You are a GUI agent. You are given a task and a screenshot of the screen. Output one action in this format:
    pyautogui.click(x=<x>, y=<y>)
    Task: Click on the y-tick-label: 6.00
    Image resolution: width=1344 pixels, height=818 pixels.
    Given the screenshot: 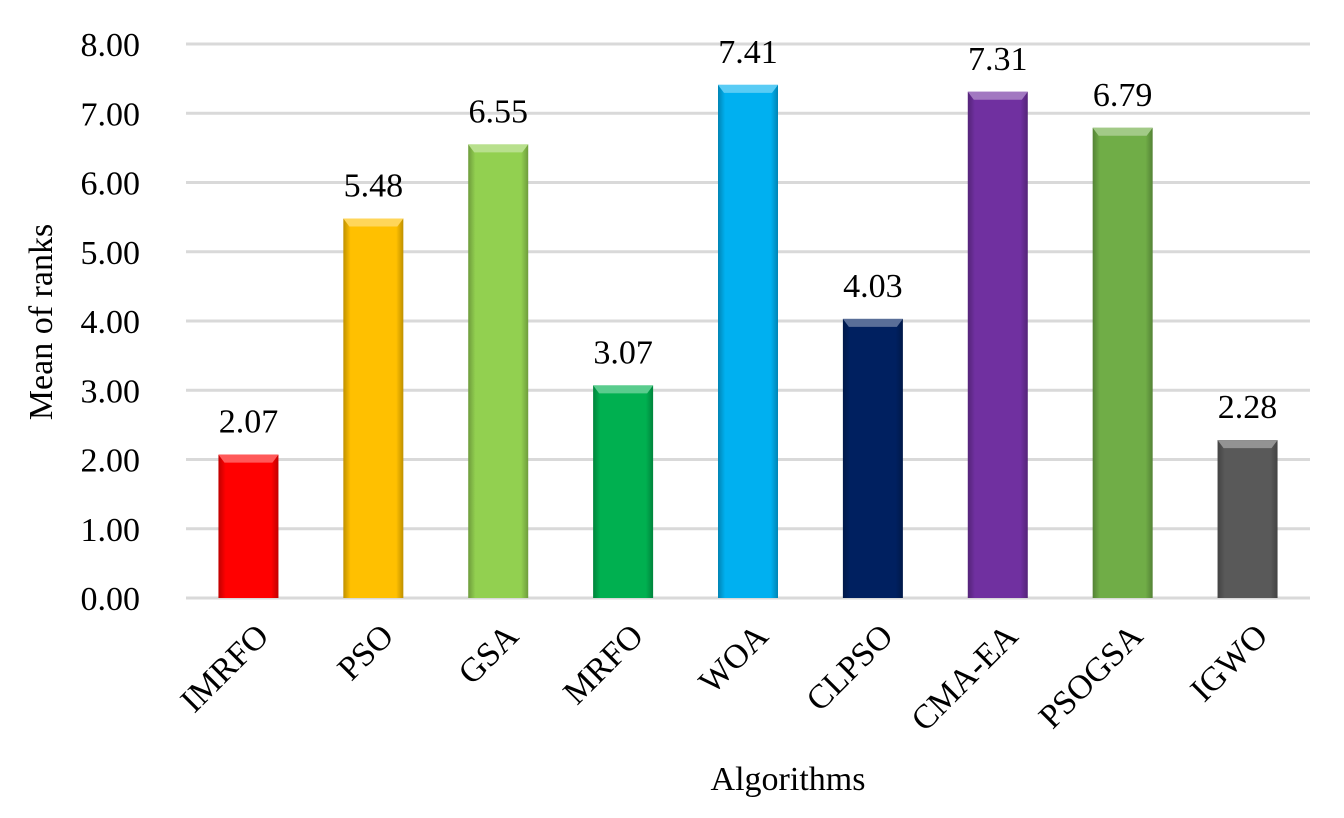 What is the action you would take?
    pyautogui.click(x=111, y=184)
    